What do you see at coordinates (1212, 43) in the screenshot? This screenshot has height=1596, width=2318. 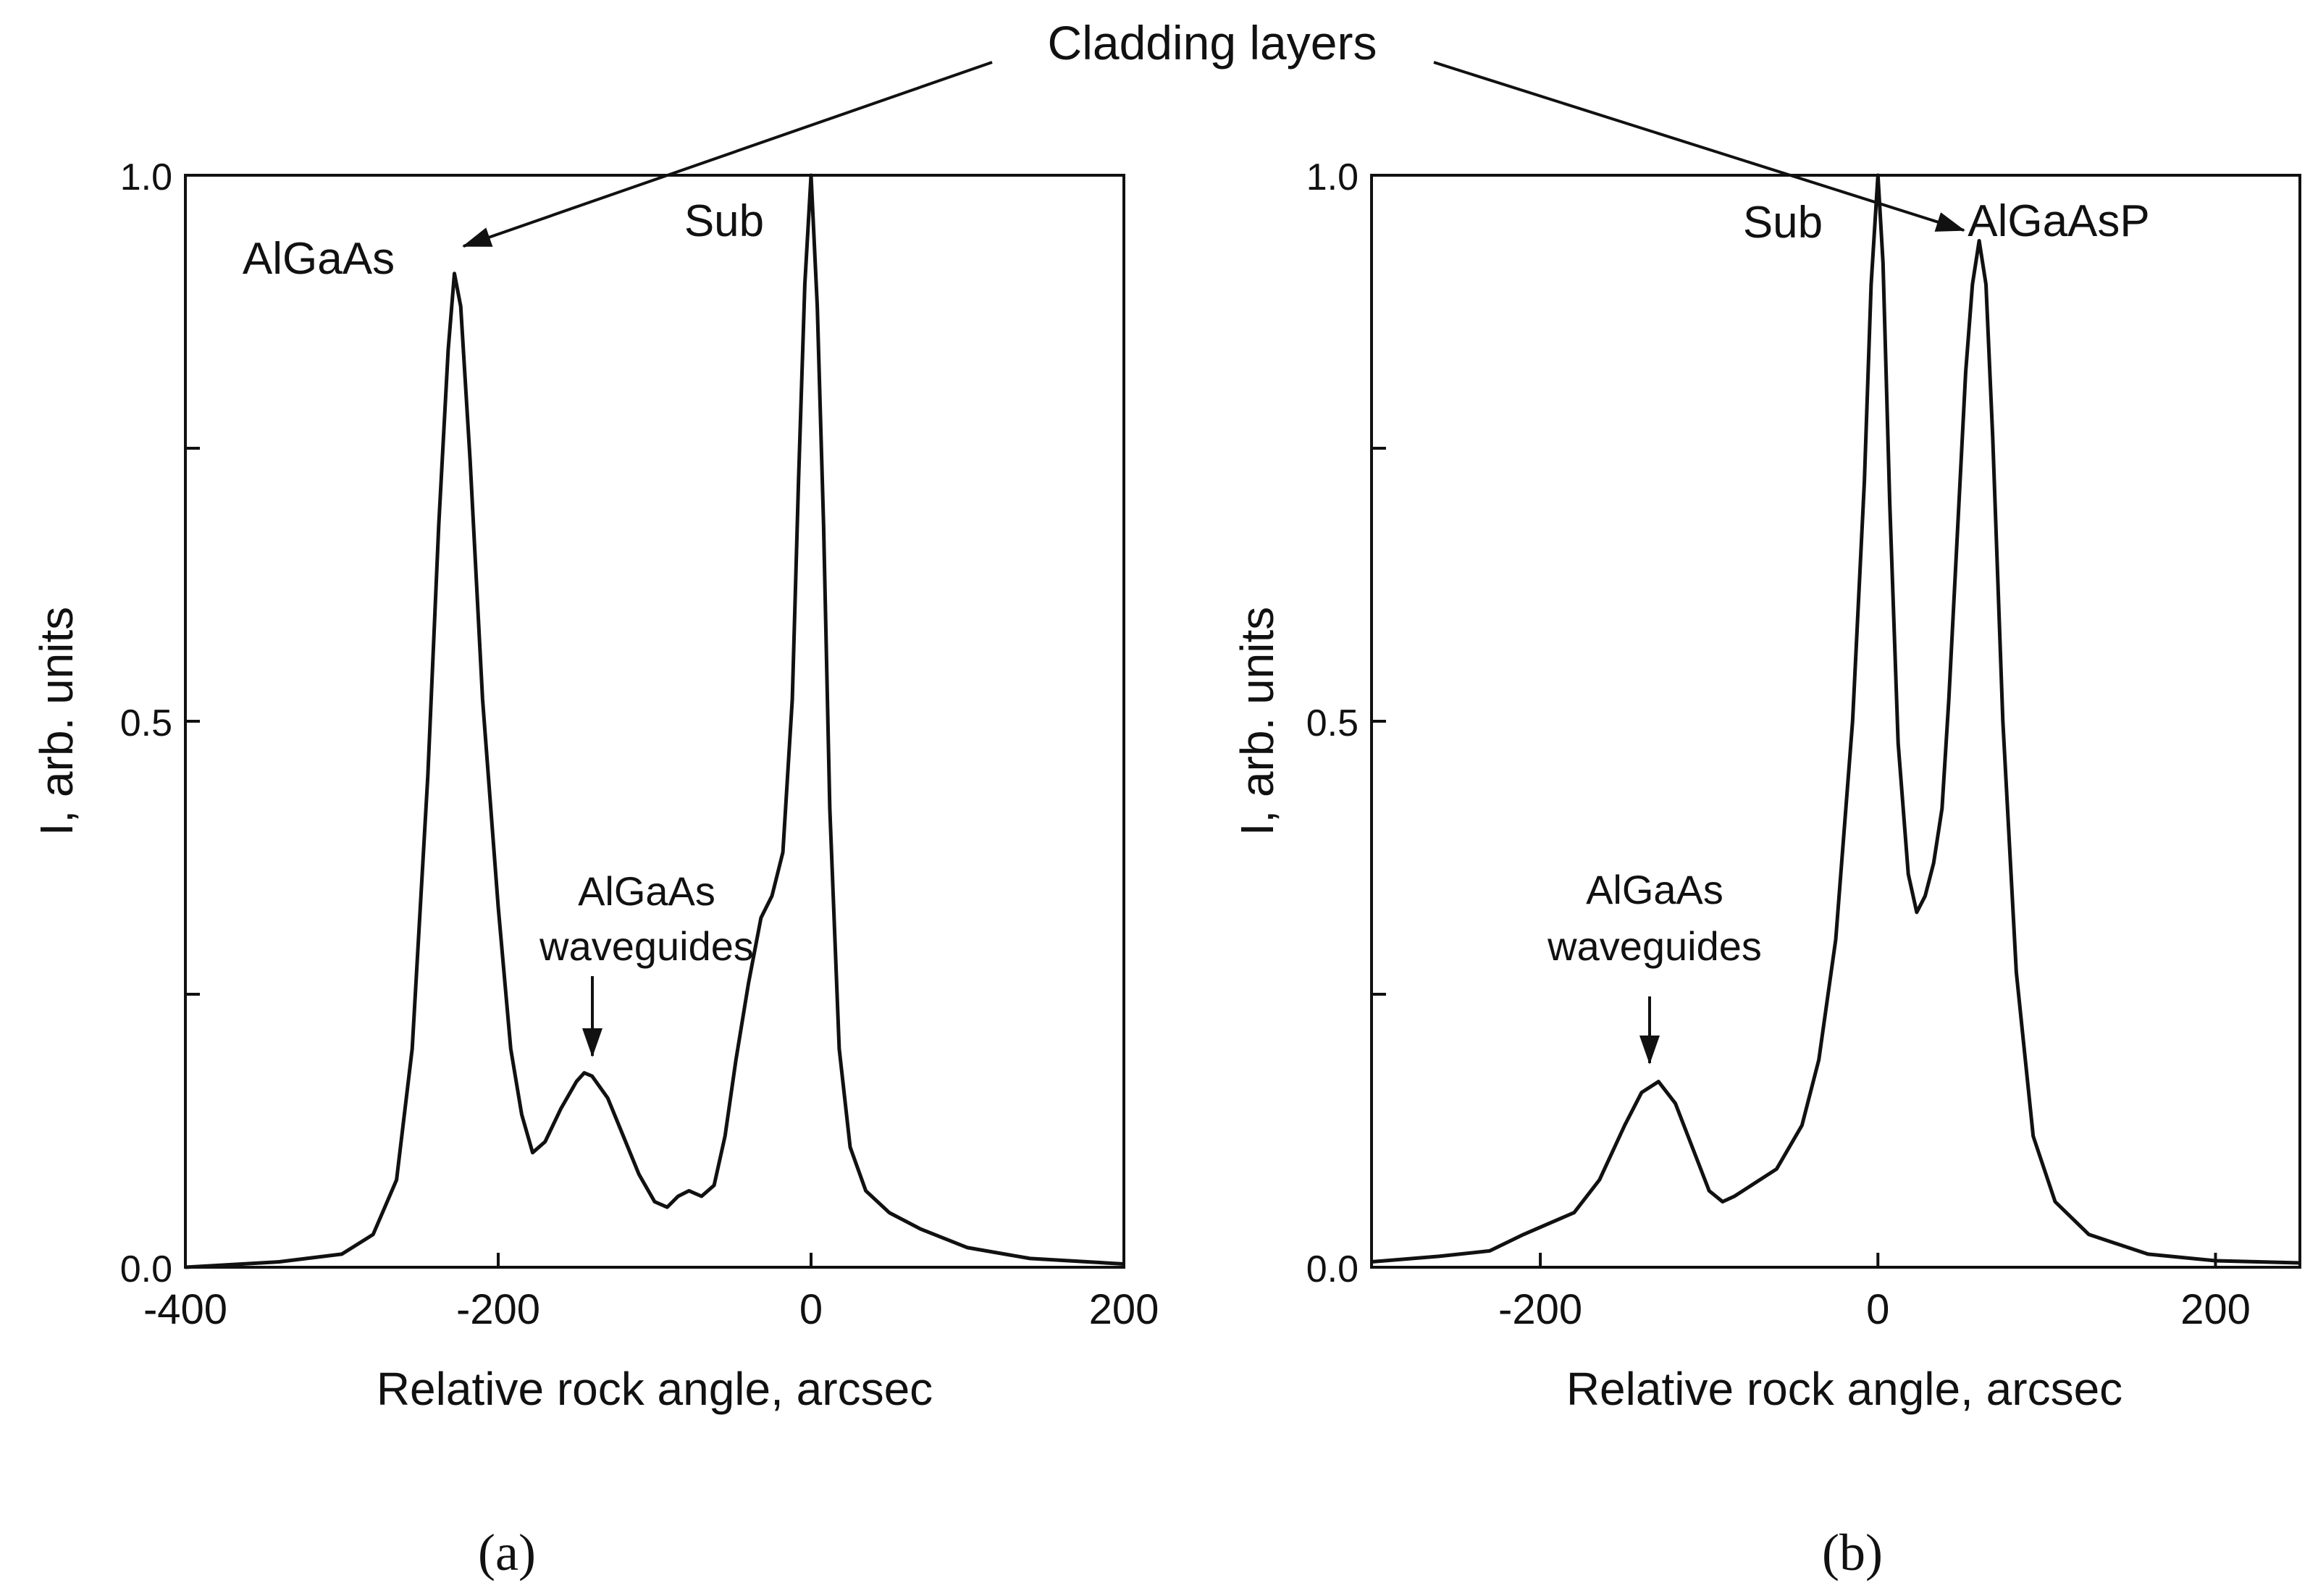 I see `cladding-layers-label: Cladding layers` at bounding box center [1212, 43].